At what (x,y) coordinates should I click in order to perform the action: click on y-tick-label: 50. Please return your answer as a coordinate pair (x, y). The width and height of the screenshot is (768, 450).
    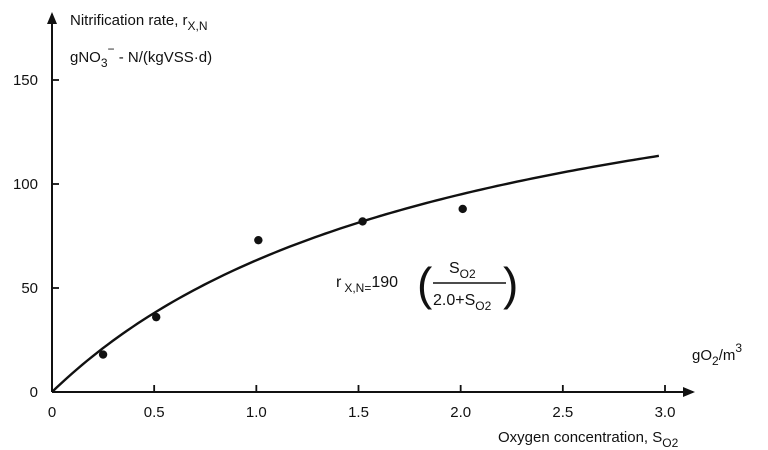
    Looking at the image, I should click on (29, 288).